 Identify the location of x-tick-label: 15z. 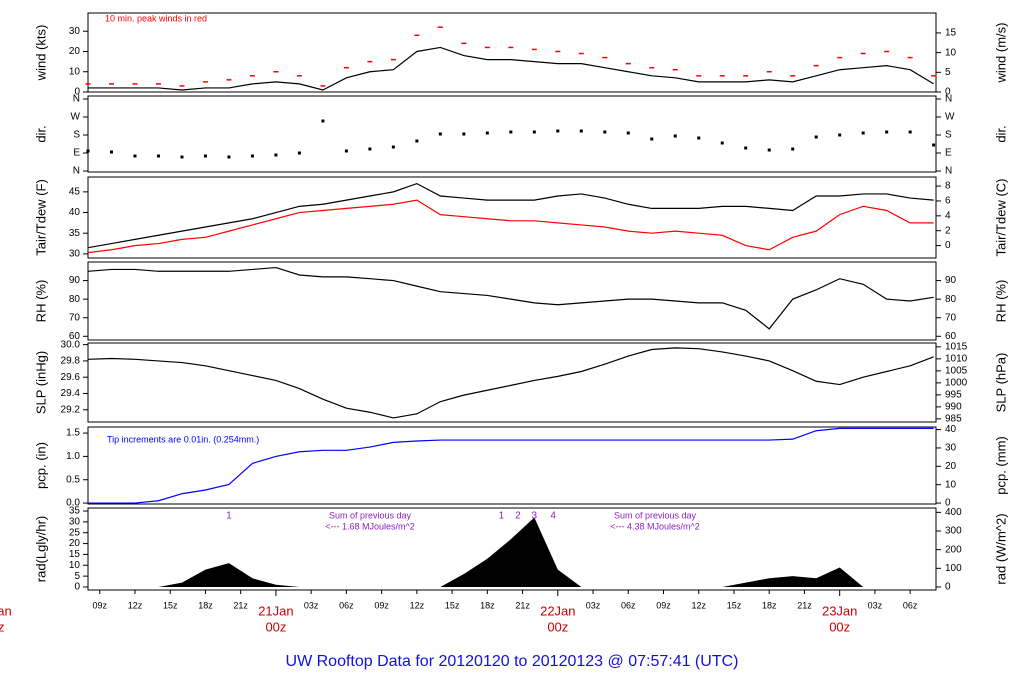
(734, 605).